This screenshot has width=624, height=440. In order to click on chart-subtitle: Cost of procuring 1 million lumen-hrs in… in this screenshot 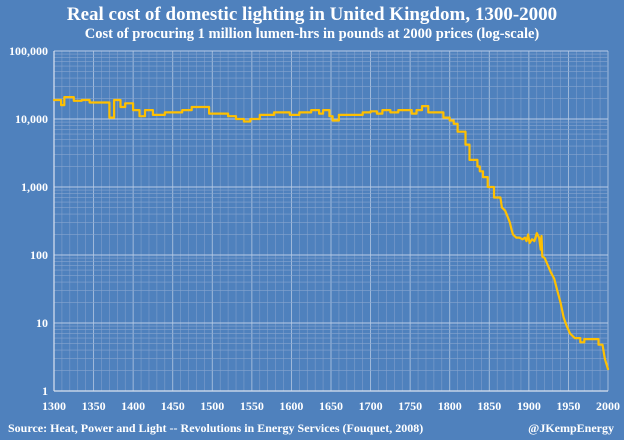, I will do `click(312, 34)`.